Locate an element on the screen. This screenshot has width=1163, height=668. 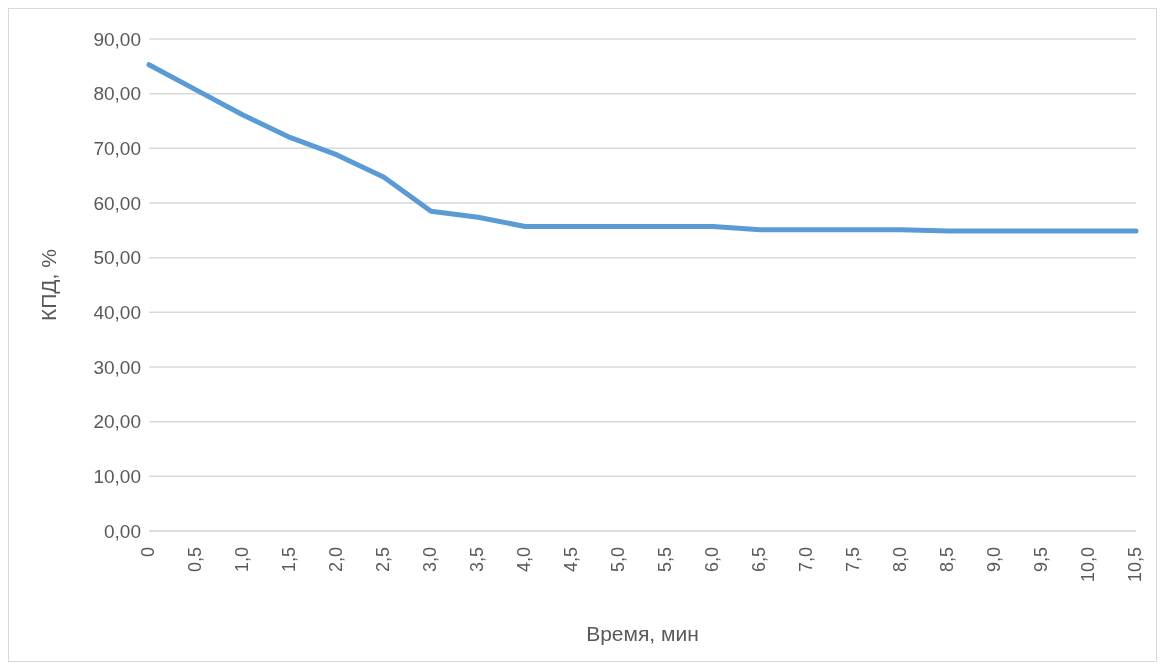
y-tick-label: 20,00 is located at coordinates (117, 422).